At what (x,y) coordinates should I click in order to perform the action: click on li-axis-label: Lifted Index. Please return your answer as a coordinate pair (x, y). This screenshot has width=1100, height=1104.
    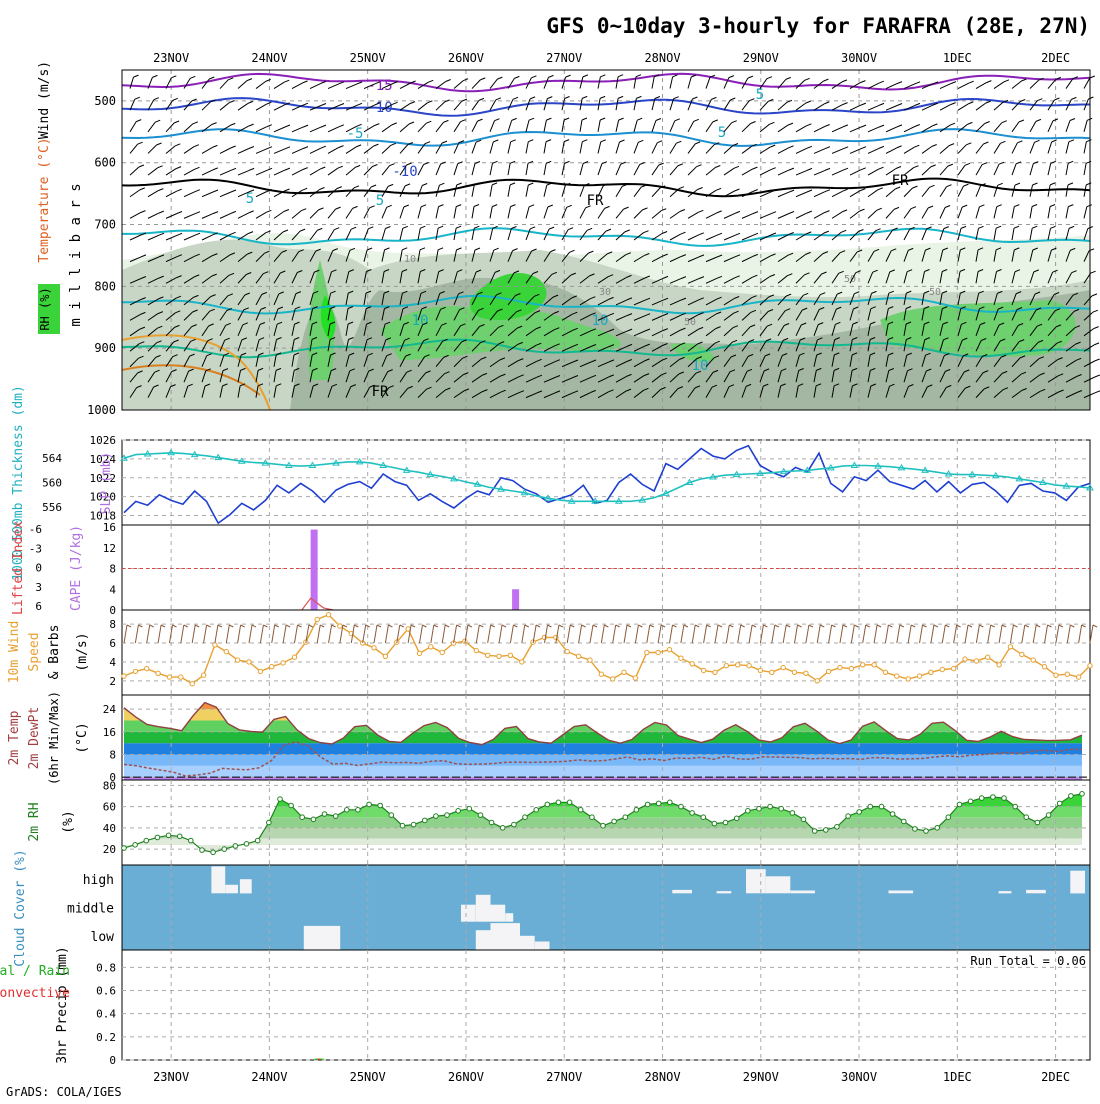
    Looking at the image, I should click on (18, 568).